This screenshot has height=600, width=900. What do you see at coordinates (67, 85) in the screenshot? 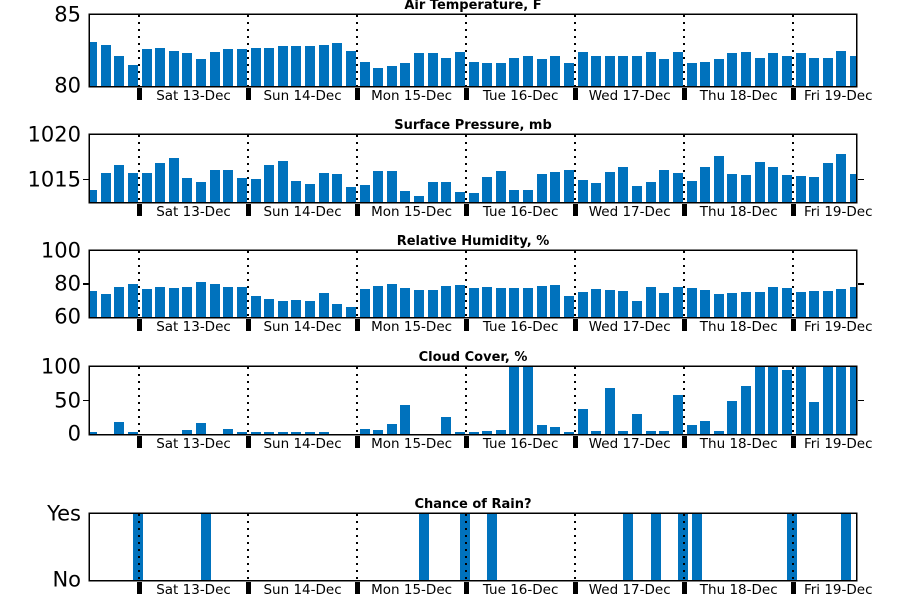
I see `y-tick-label: 80` at bounding box center [67, 85].